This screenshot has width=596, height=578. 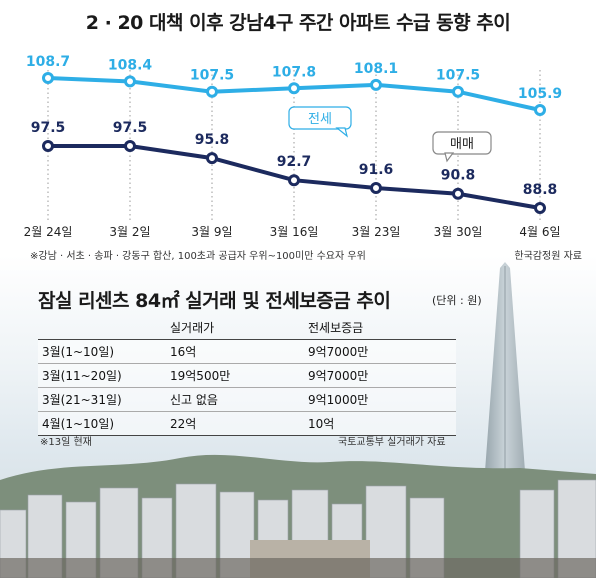 What do you see at coordinates (235, 351) in the screenshot?
I see `cell-sale-price: 16억` at bounding box center [235, 351].